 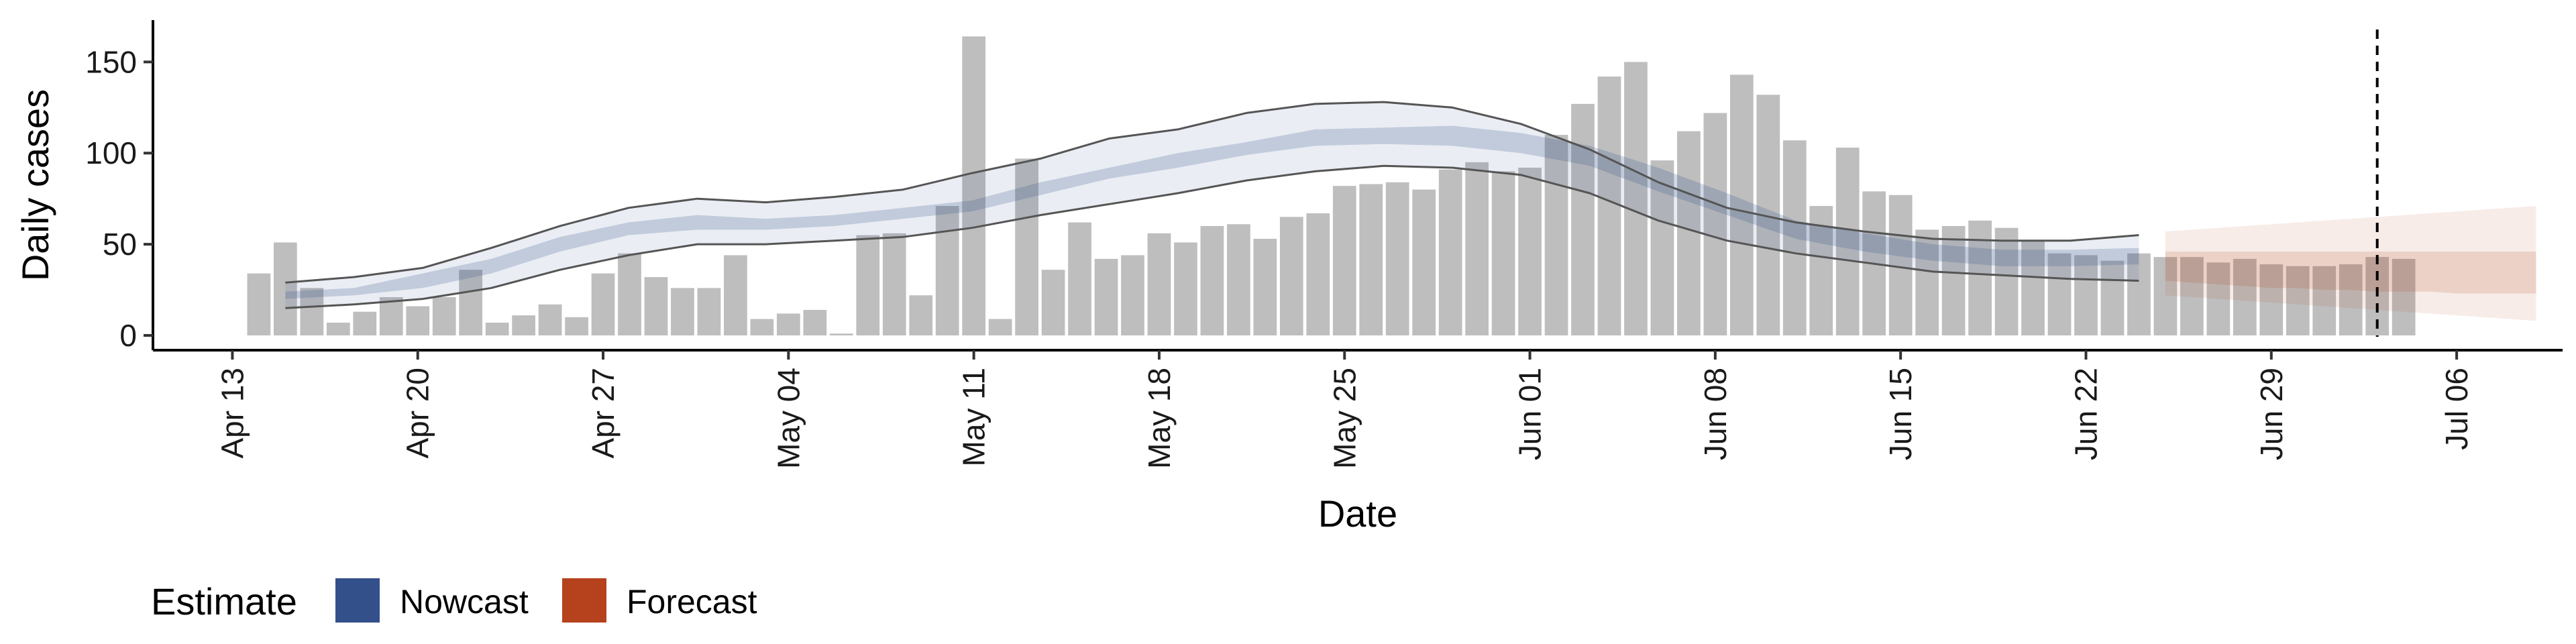 What do you see at coordinates (788, 418) in the screenshot?
I see `x-tick-label: May 04` at bounding box center [788, 418].